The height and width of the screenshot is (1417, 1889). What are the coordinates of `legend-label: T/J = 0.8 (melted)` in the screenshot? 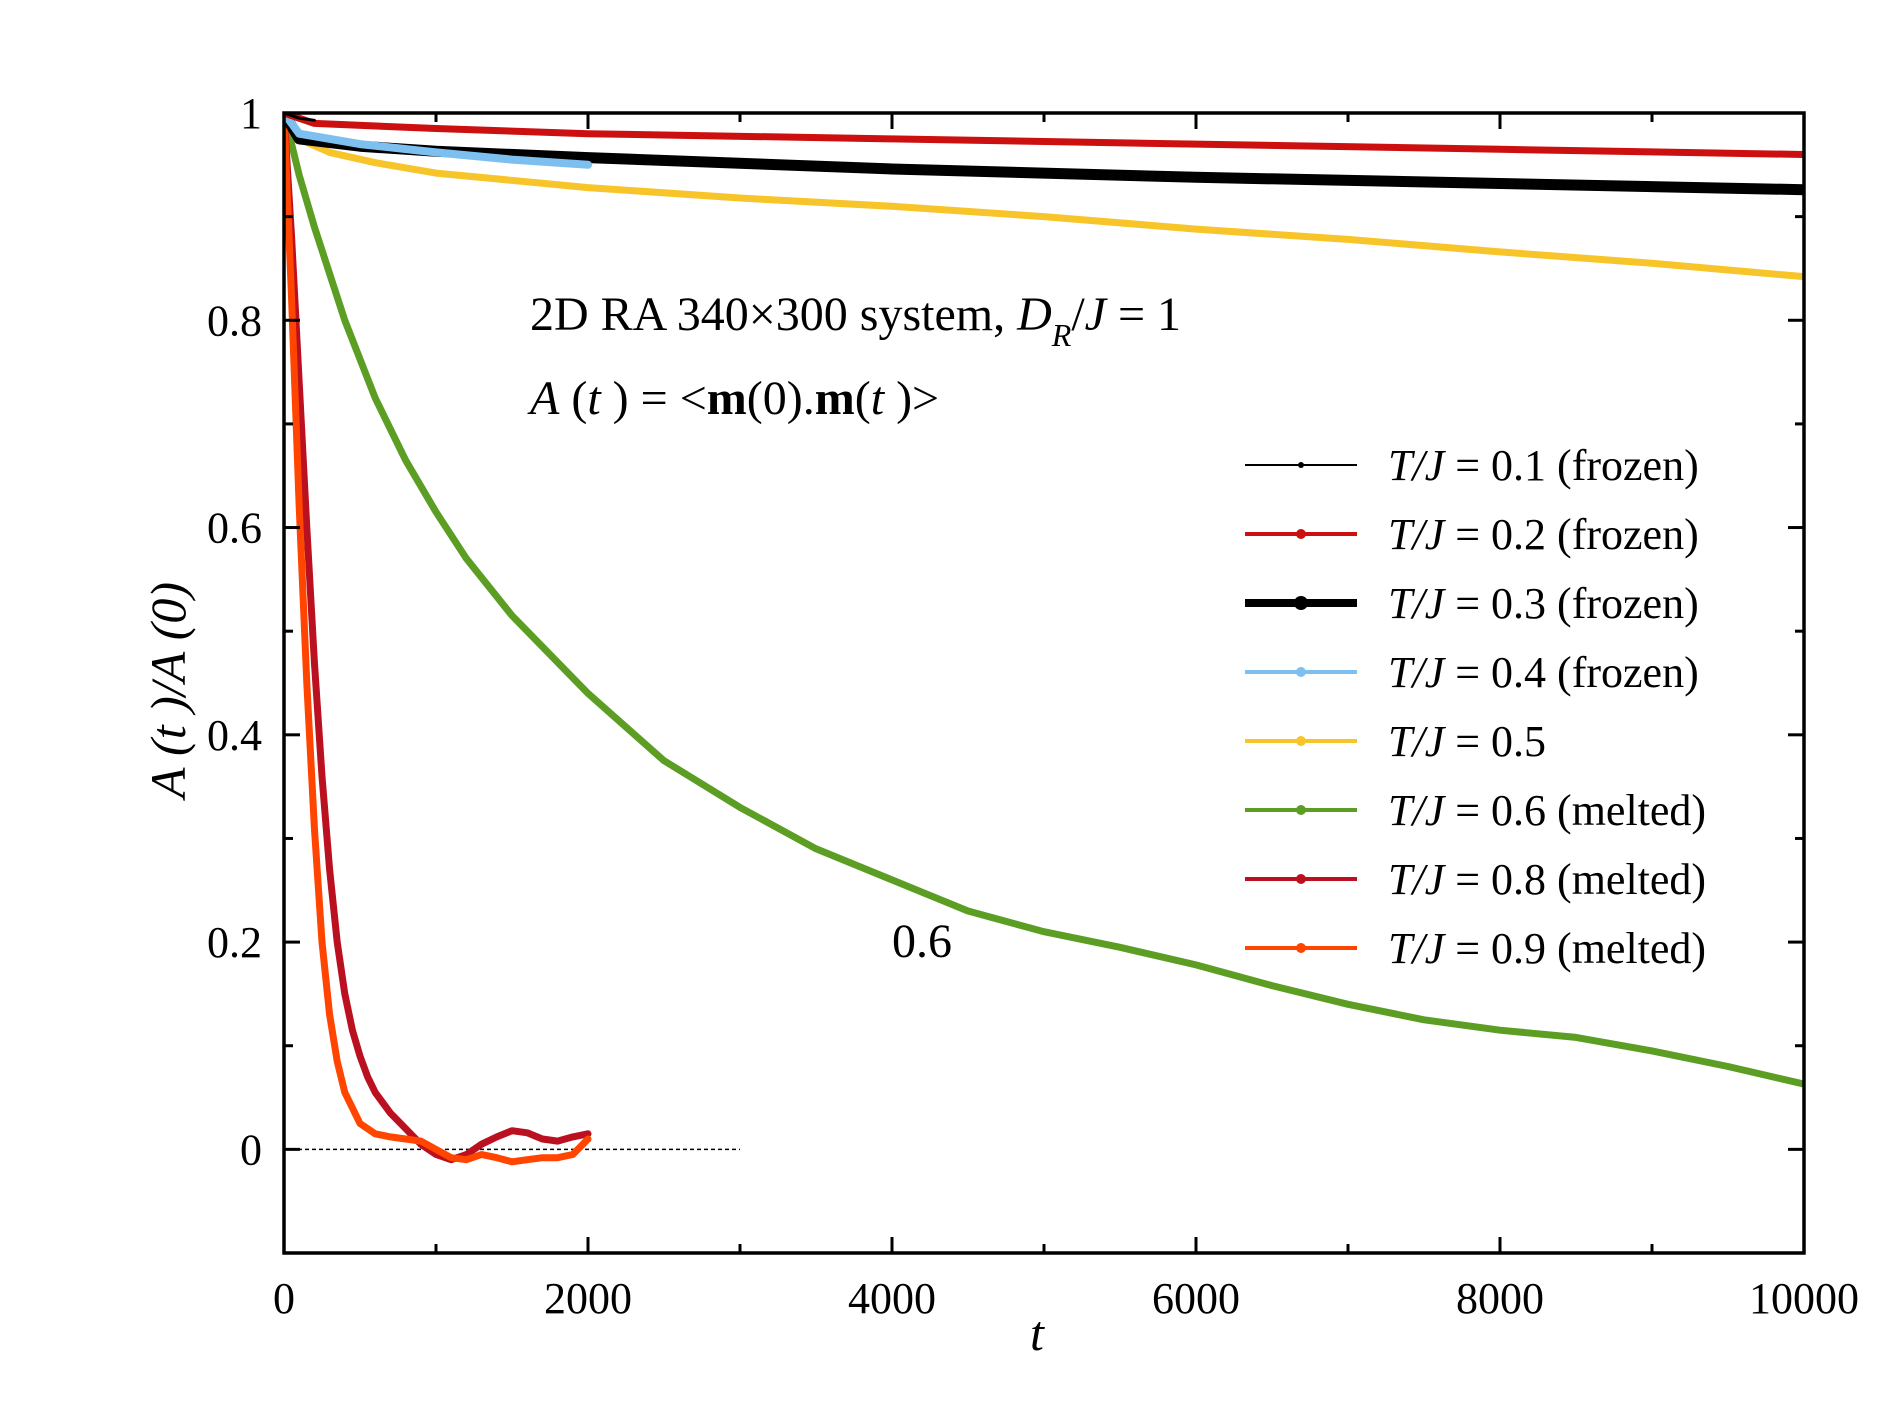 It's located at (1547, 879).